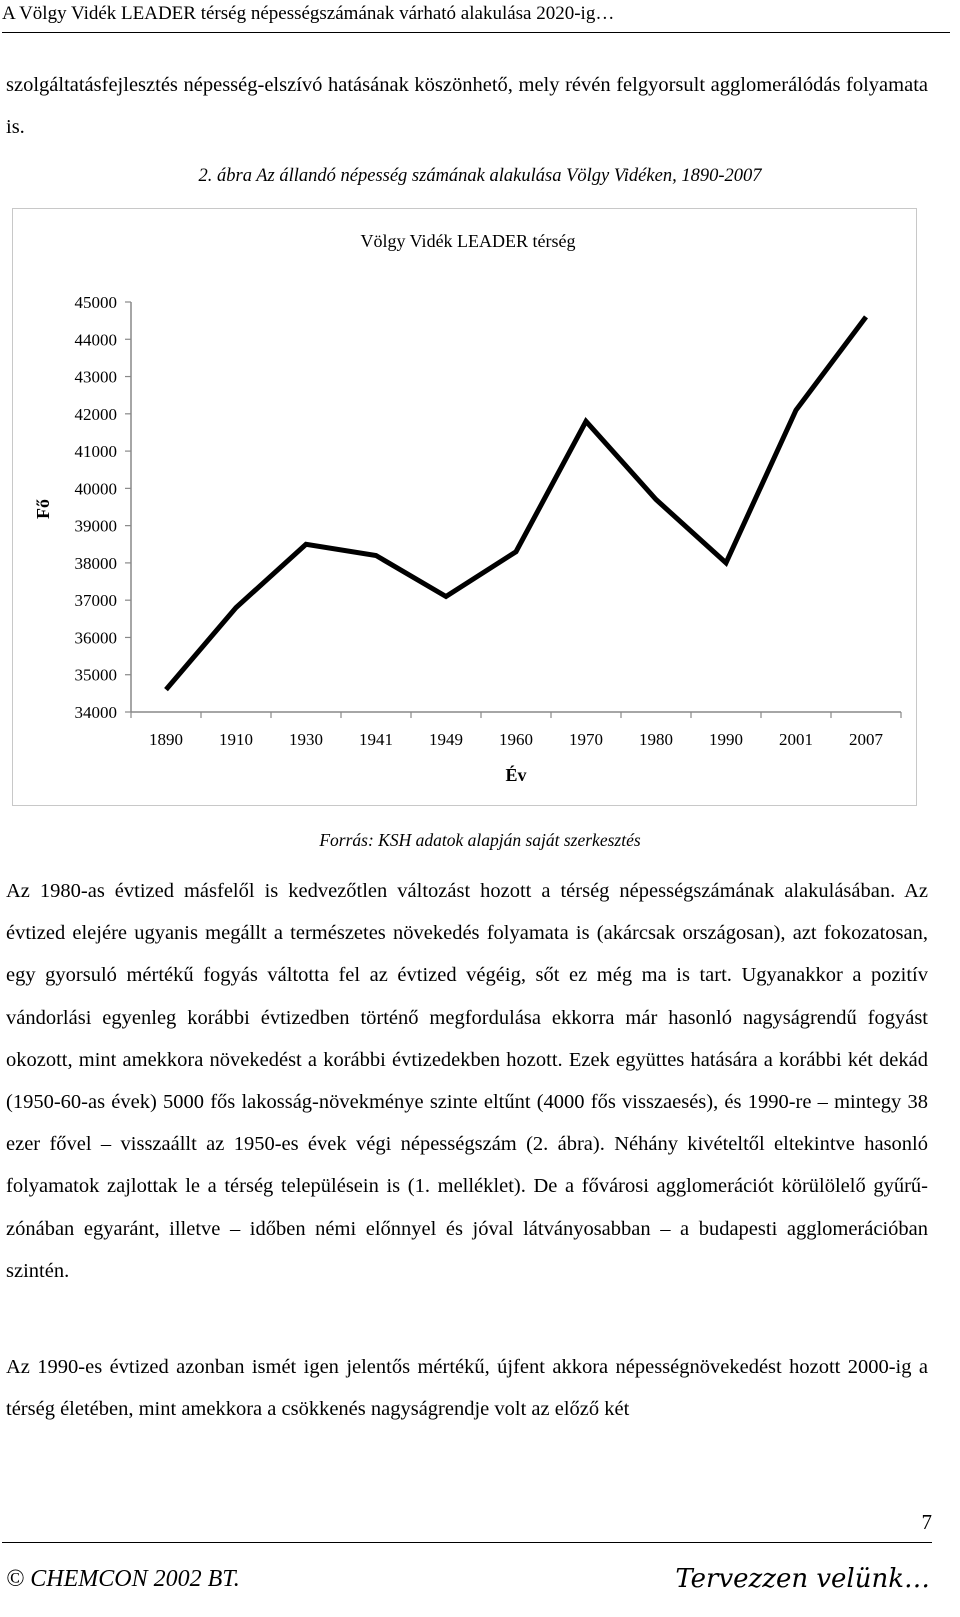 The width and height of the screenshot is (960, 1617). I want to click on y-tick-label: 42000, so click(96, 414).